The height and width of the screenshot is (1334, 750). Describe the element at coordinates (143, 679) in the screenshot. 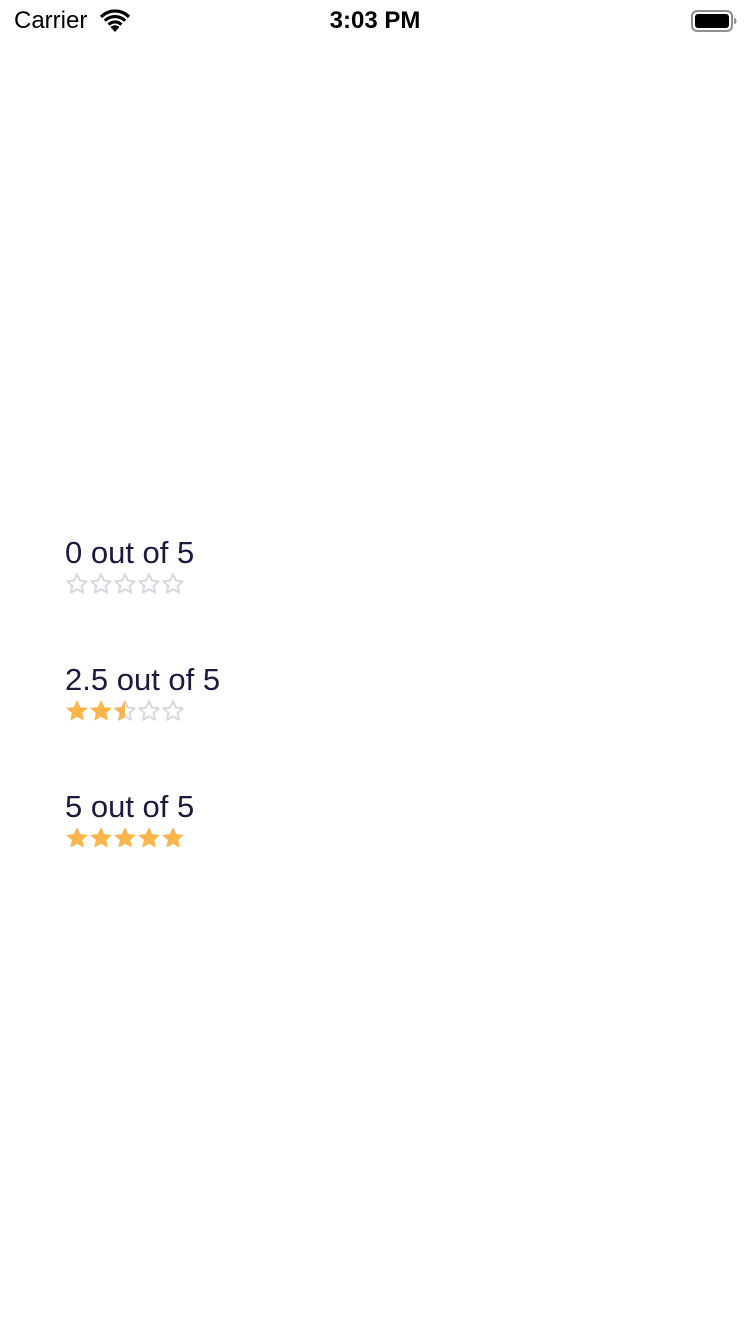

I see `rating-label: 2.5 out of 5` at that location.